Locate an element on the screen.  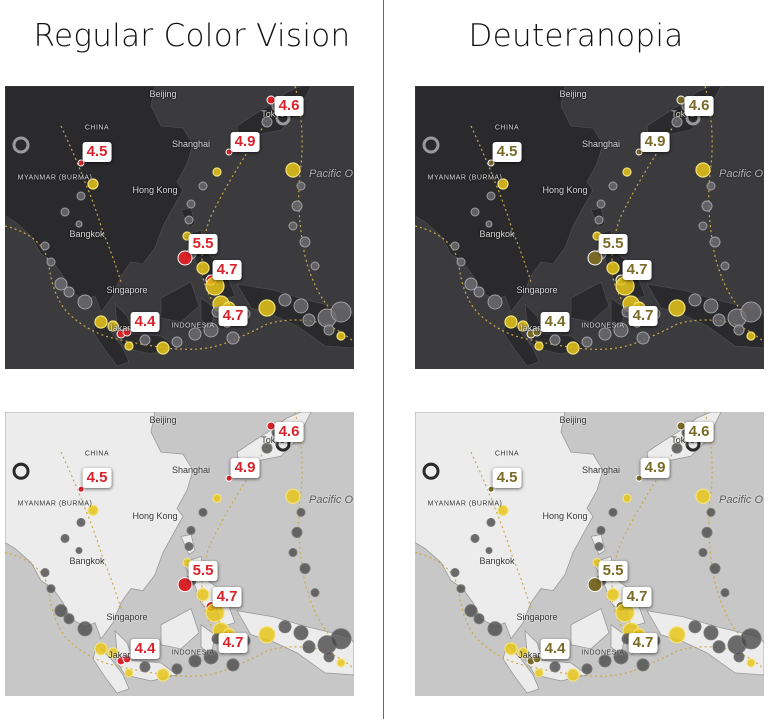
magnitude-callout-shanghai: 4.9 is located at coordinates (245, 468).